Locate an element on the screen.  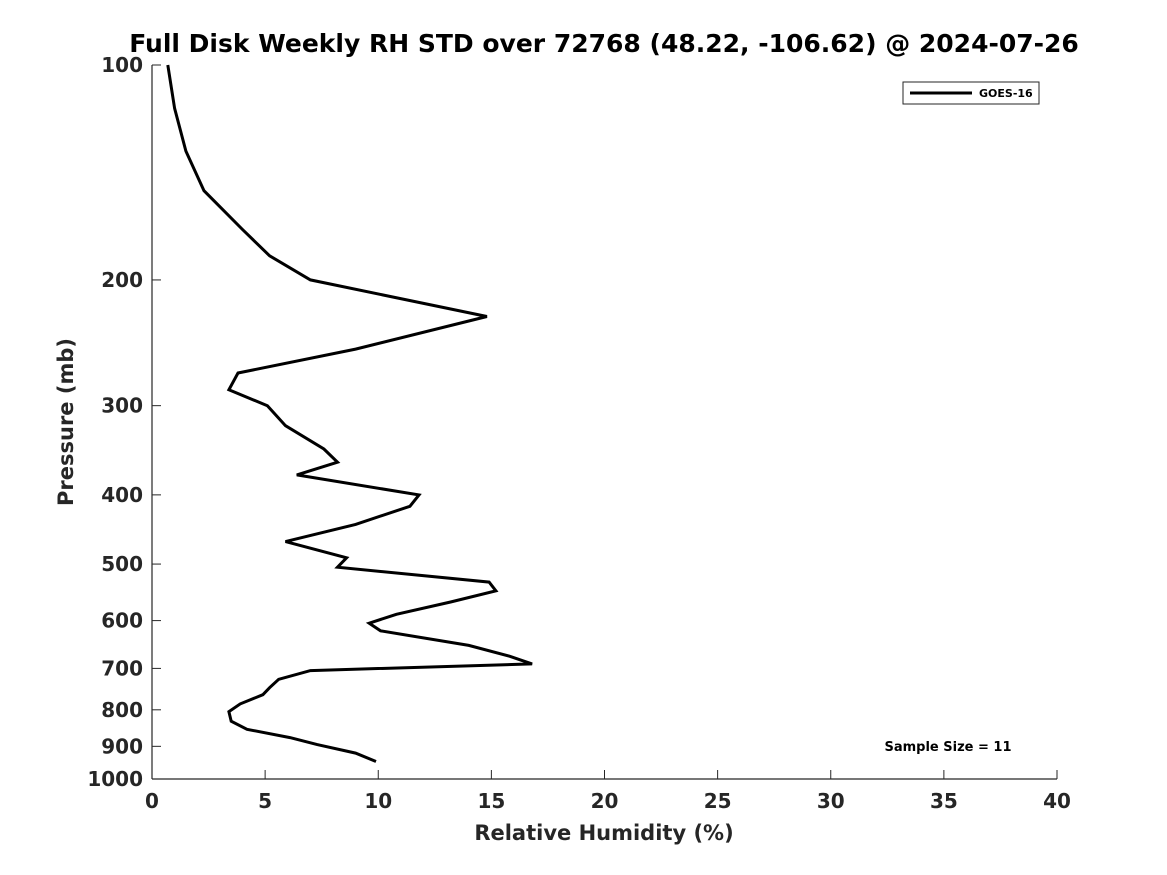
y-tick-label: 900 is located at coordinates (122, 746).